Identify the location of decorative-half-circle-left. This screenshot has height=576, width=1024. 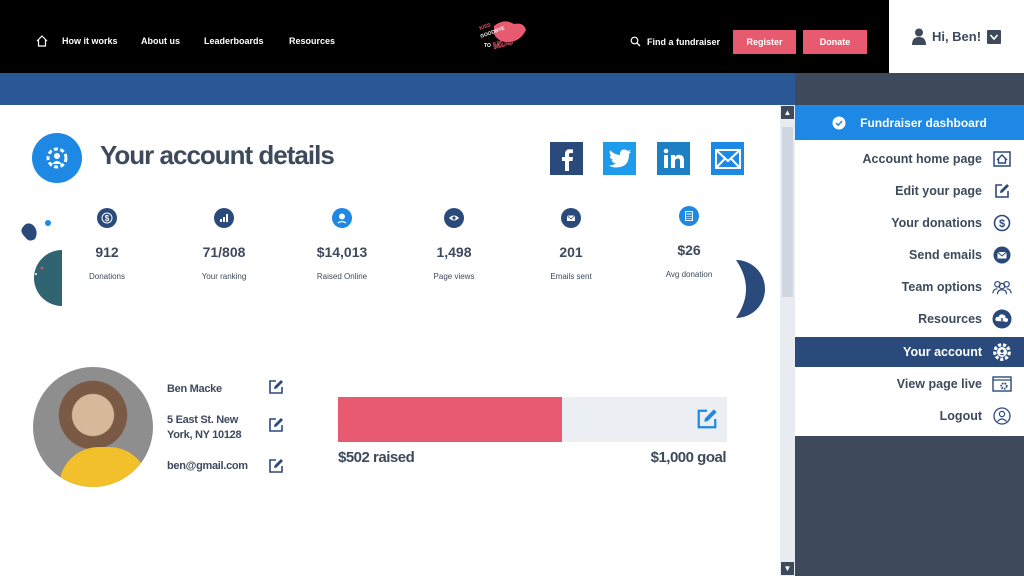
(48, 278).